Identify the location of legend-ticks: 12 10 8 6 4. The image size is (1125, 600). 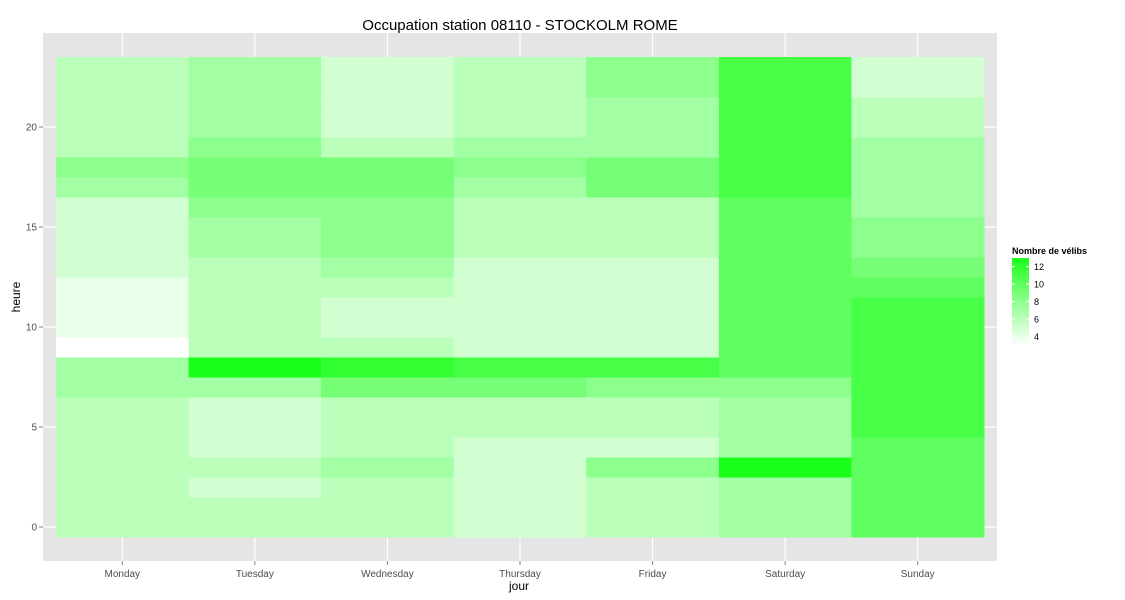
(1028, 302).